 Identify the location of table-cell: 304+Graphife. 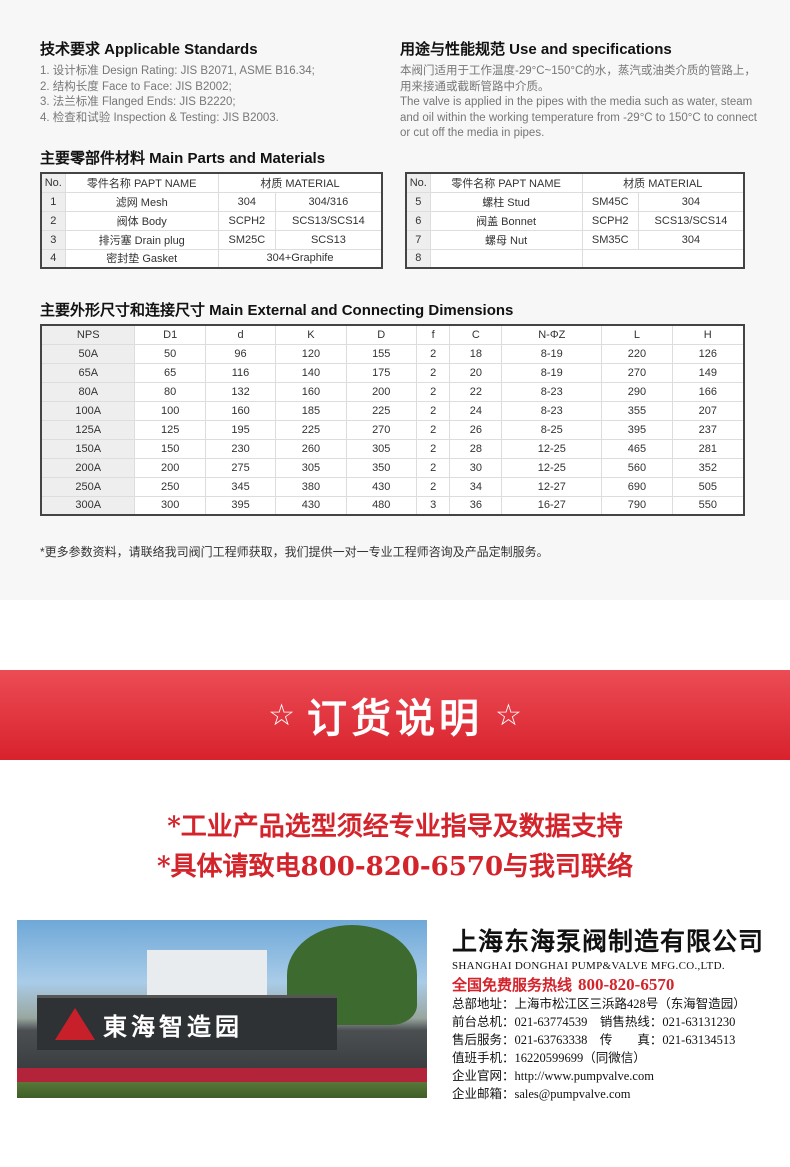
(300, 258).